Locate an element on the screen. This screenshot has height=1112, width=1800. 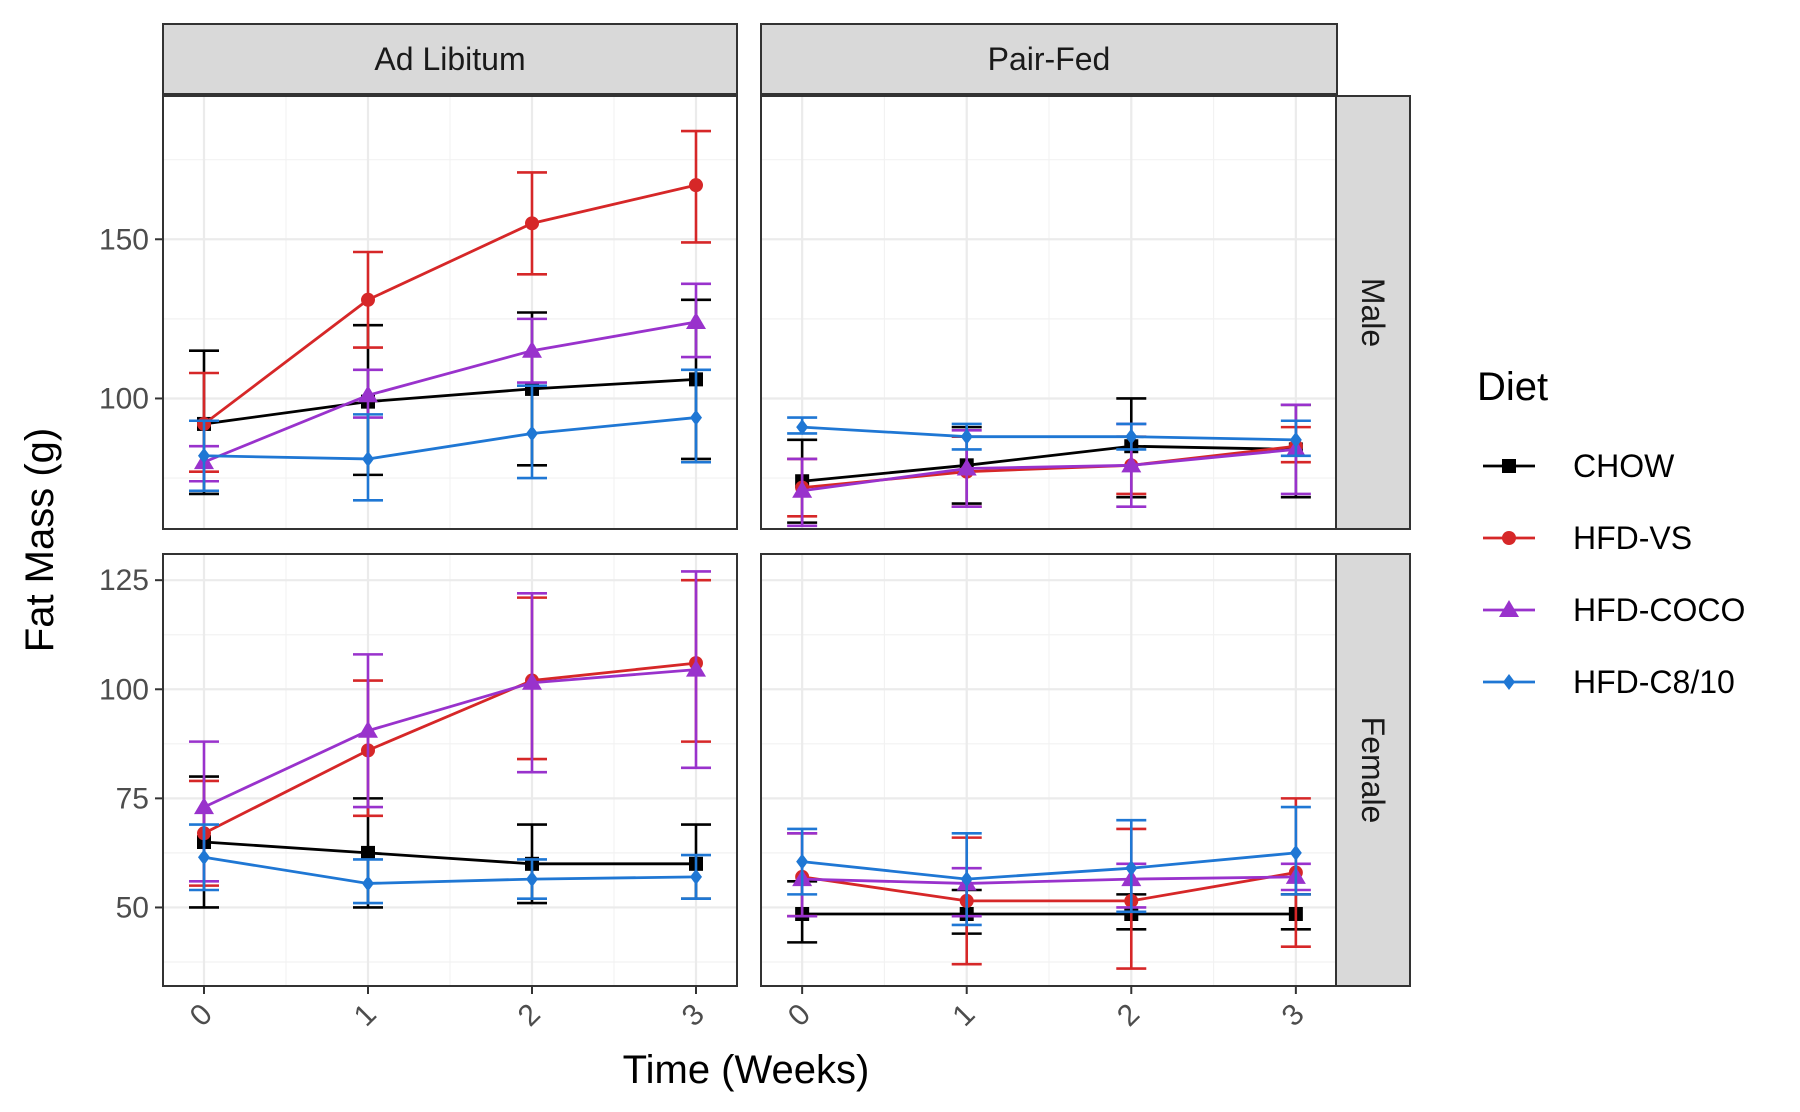
legend-item-hfd-coco: HFD-COCO is located at coordinates (1614, 610).